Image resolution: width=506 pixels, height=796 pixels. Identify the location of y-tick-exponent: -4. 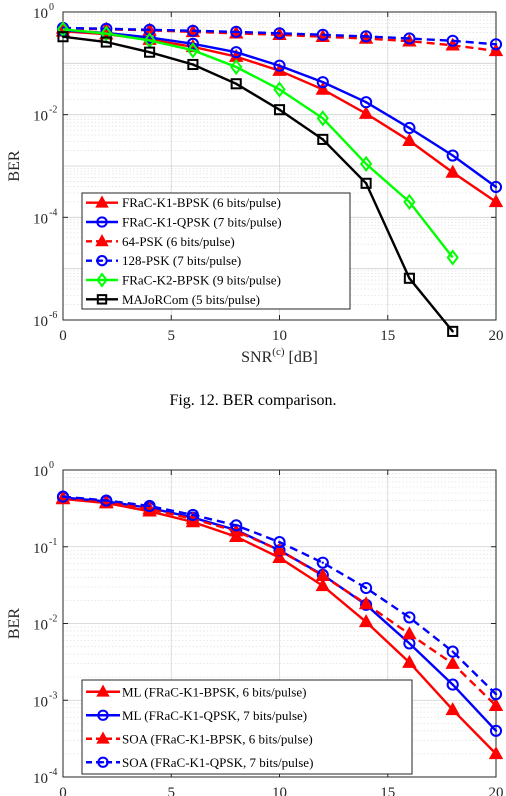
(53, 772).